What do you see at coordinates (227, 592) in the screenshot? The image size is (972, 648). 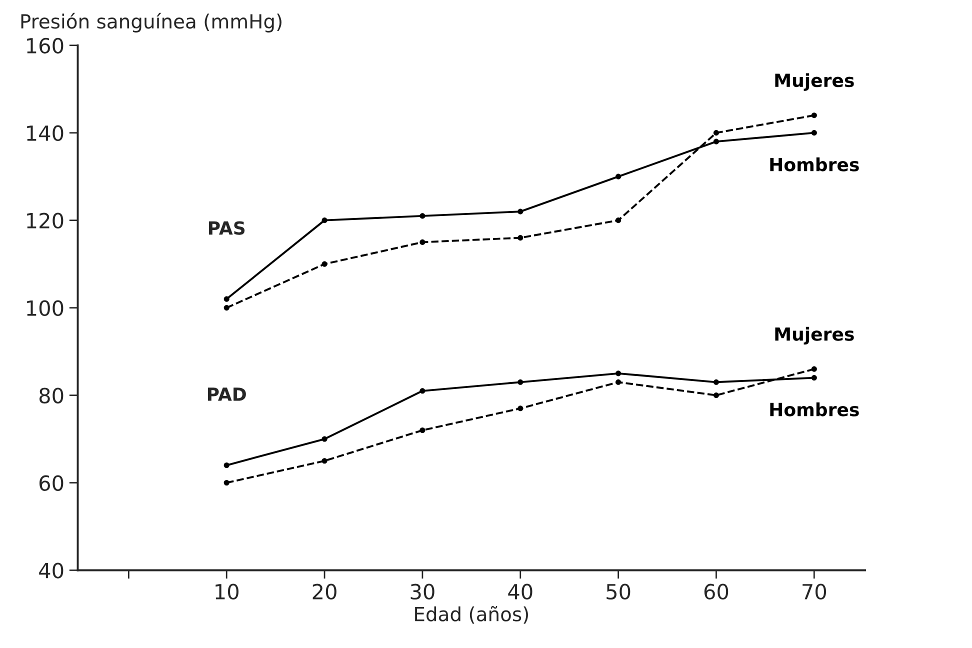 I see `x-tick-label: 10` at bounding box center [227, 592].